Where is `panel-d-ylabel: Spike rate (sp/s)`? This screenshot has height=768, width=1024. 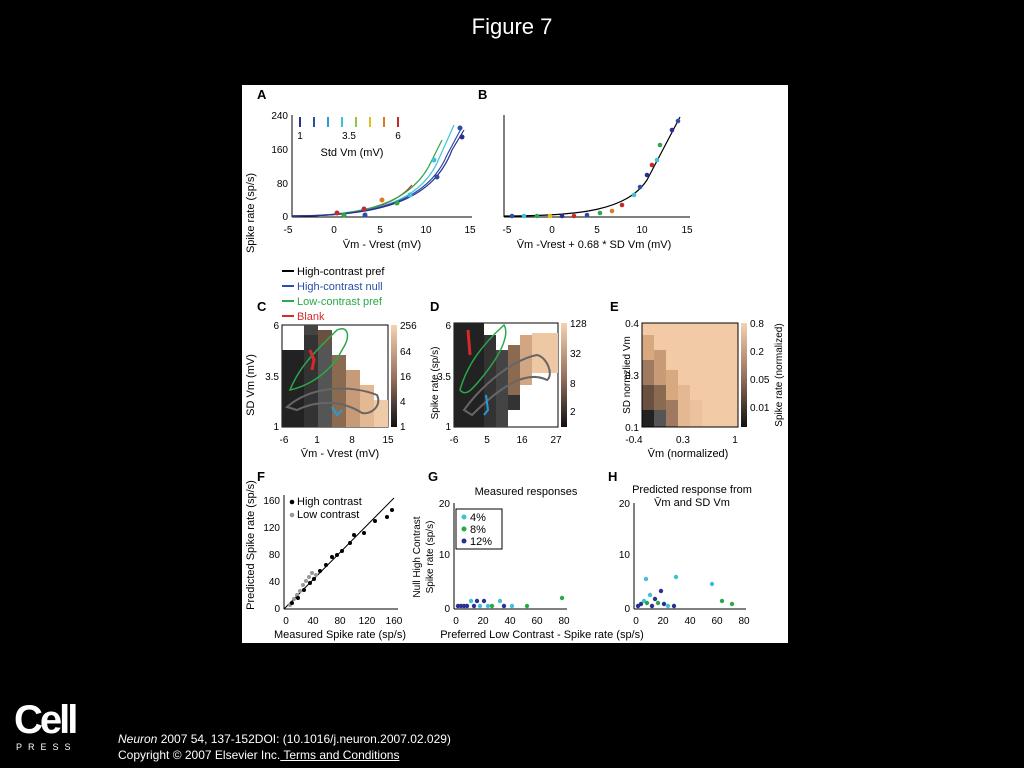
panel-d-ylabel: Spike rate (sp/s) is located at coordinates (435, 383).